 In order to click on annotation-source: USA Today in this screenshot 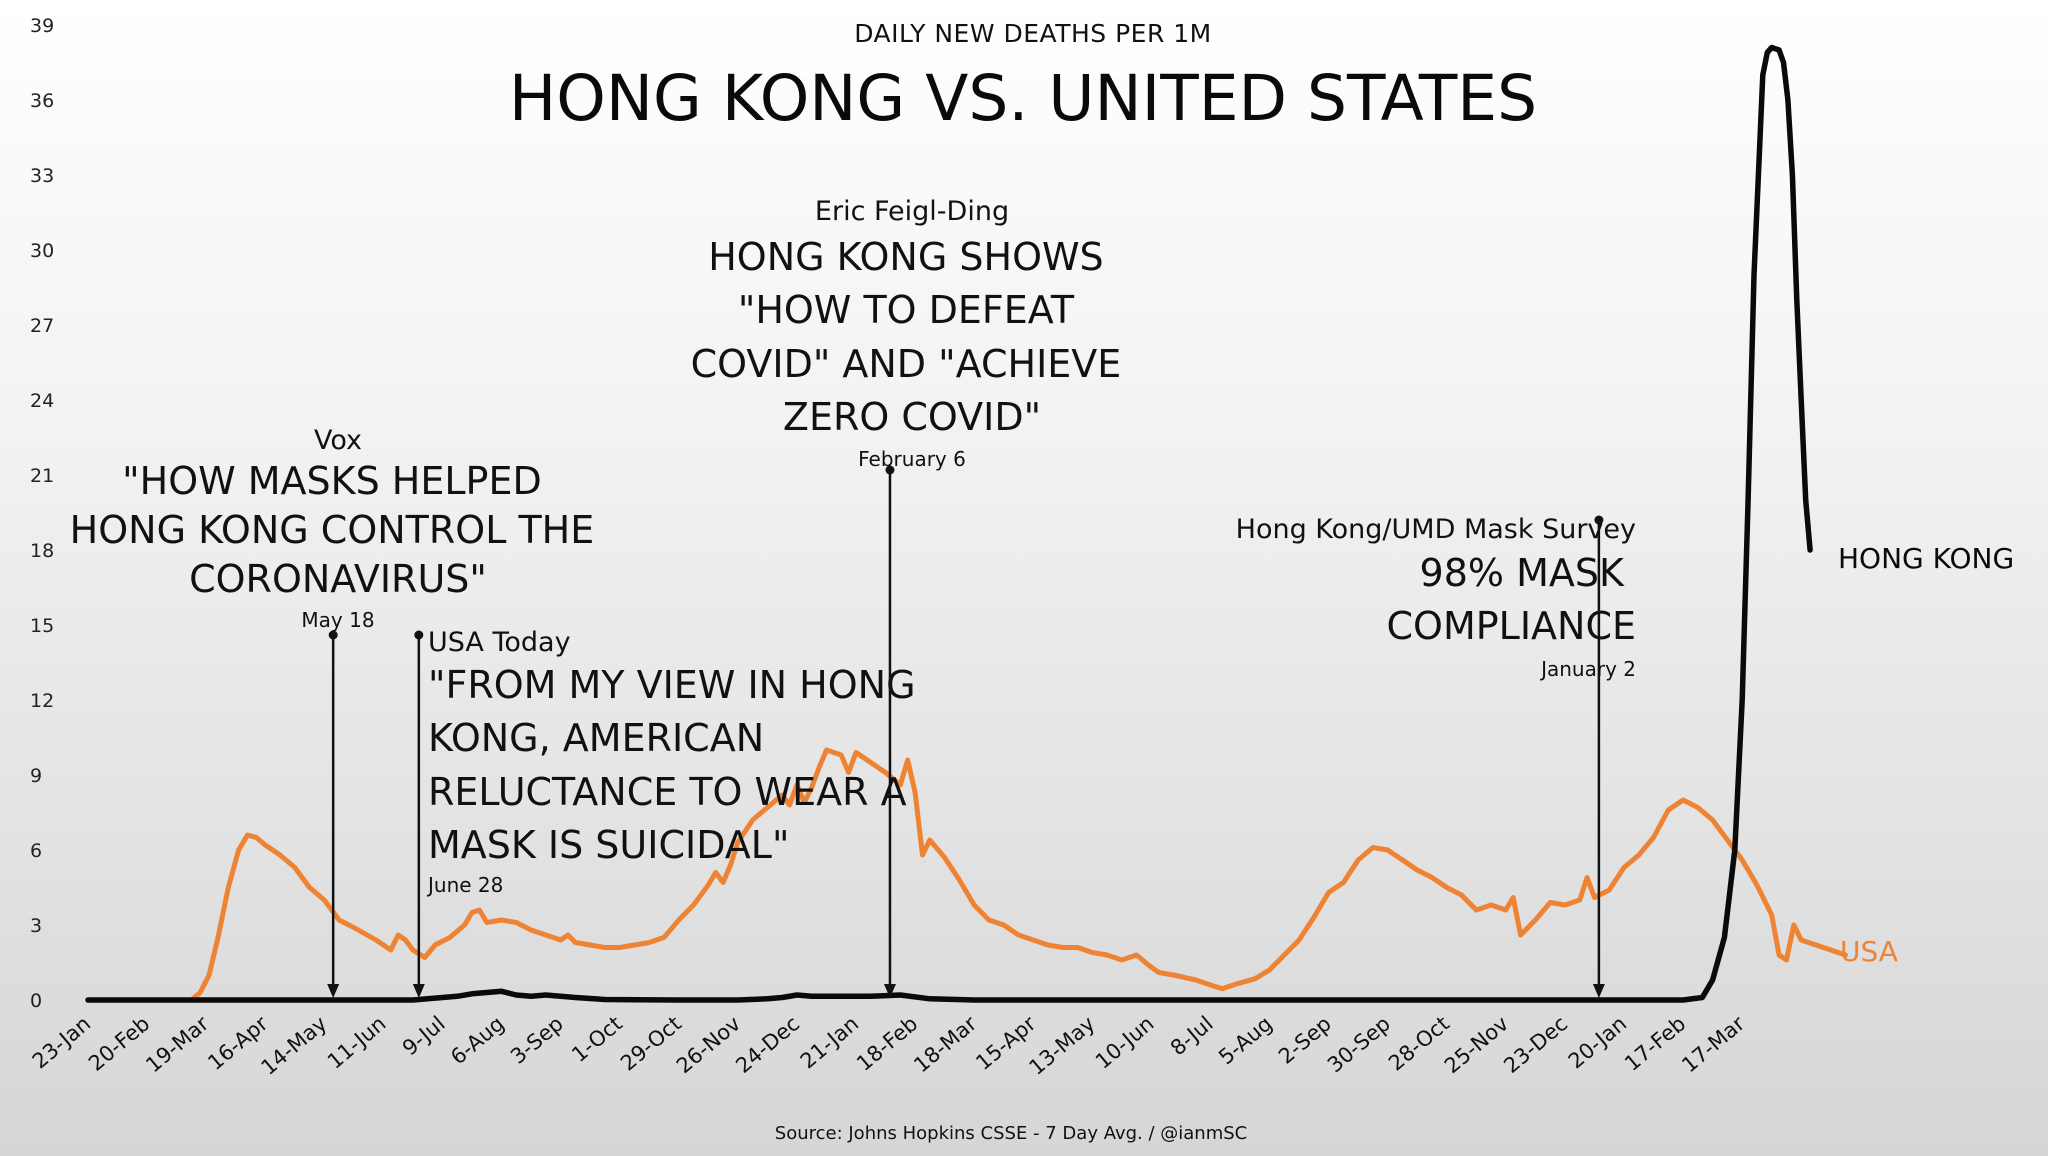, I will do `click(499, 642)`.